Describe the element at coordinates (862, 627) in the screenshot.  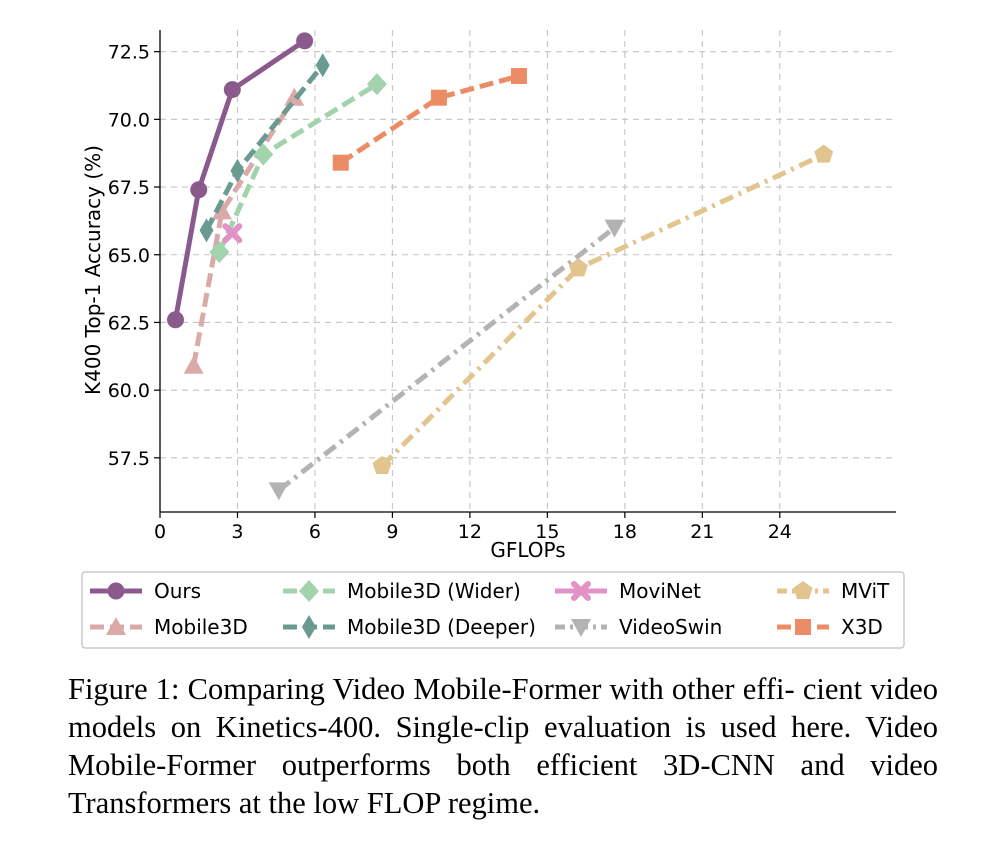
I see `legend-label: X3D` at that location.